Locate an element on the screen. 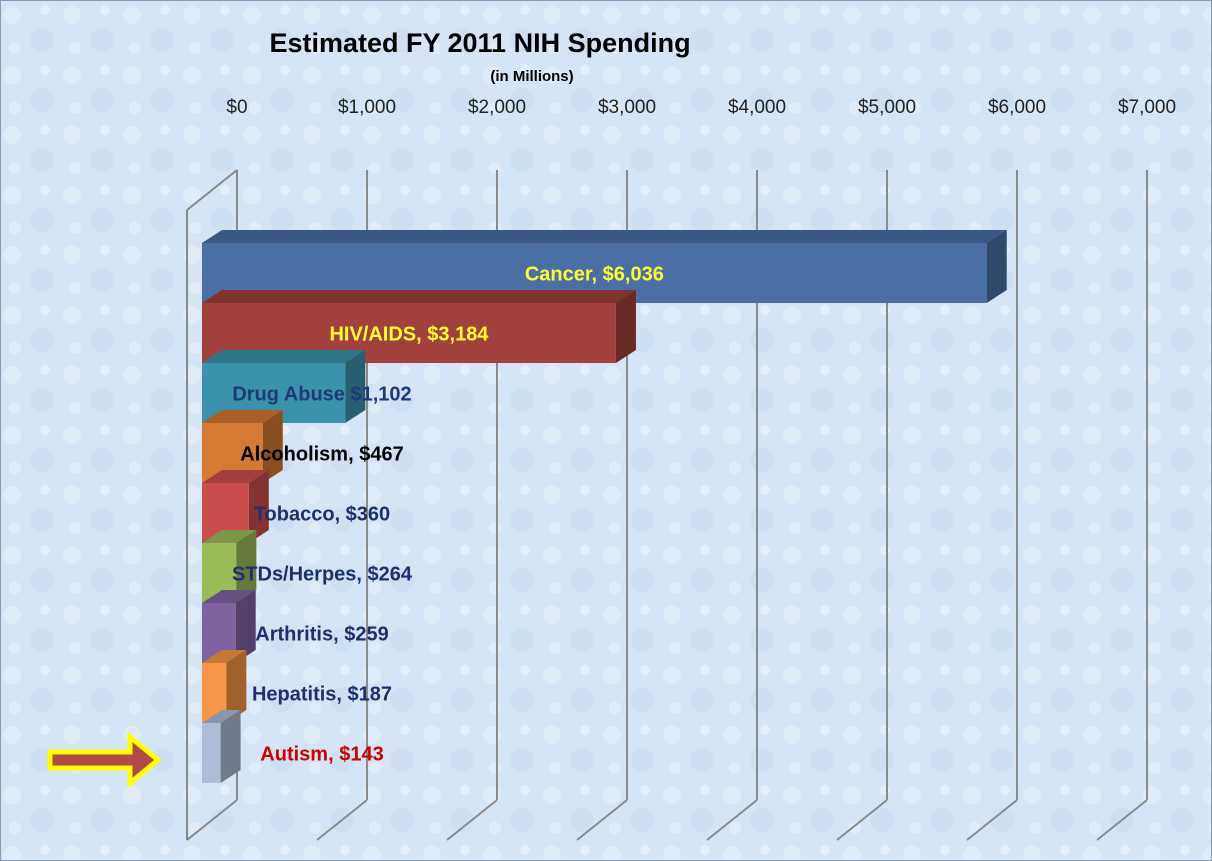 The width and height of the screenshot is (1212, 861). x-tick-label: $0 is located at coordinates (236, 107).